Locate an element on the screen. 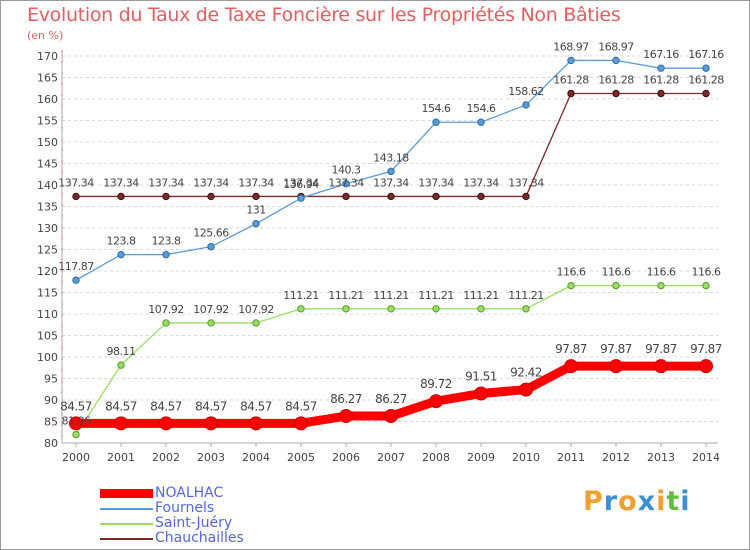 This screenshot has height=550, width=750. x-tick-label: 2005 is located at coordinates (301, 457).